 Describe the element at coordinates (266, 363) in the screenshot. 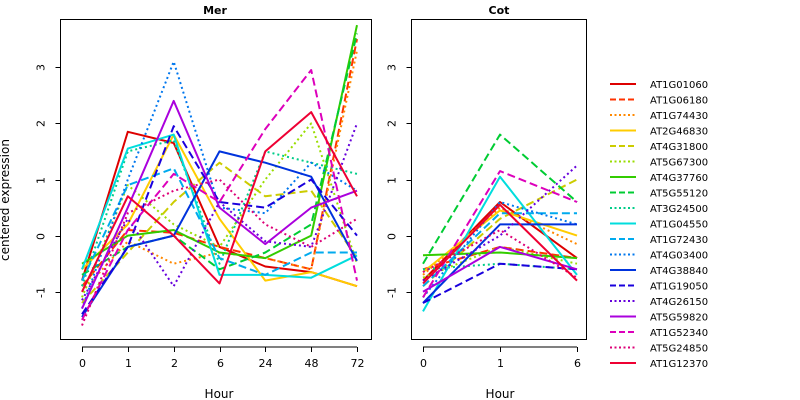

I see `x-tick-label: 24` at that location.